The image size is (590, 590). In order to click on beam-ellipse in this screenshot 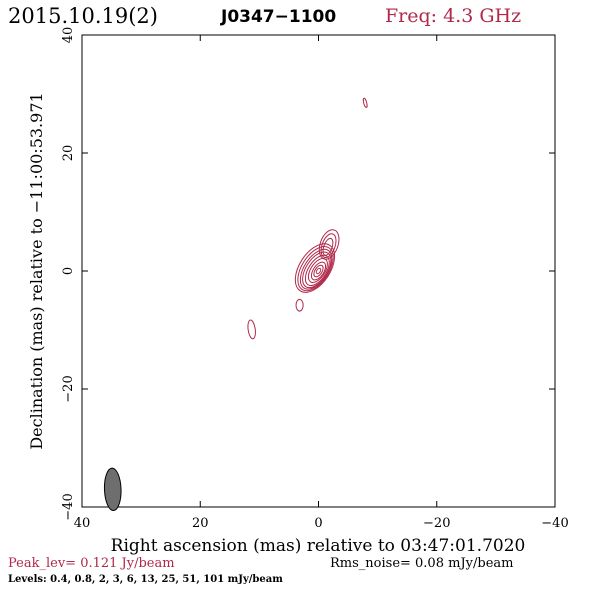, I will do `click(112, 489)`.